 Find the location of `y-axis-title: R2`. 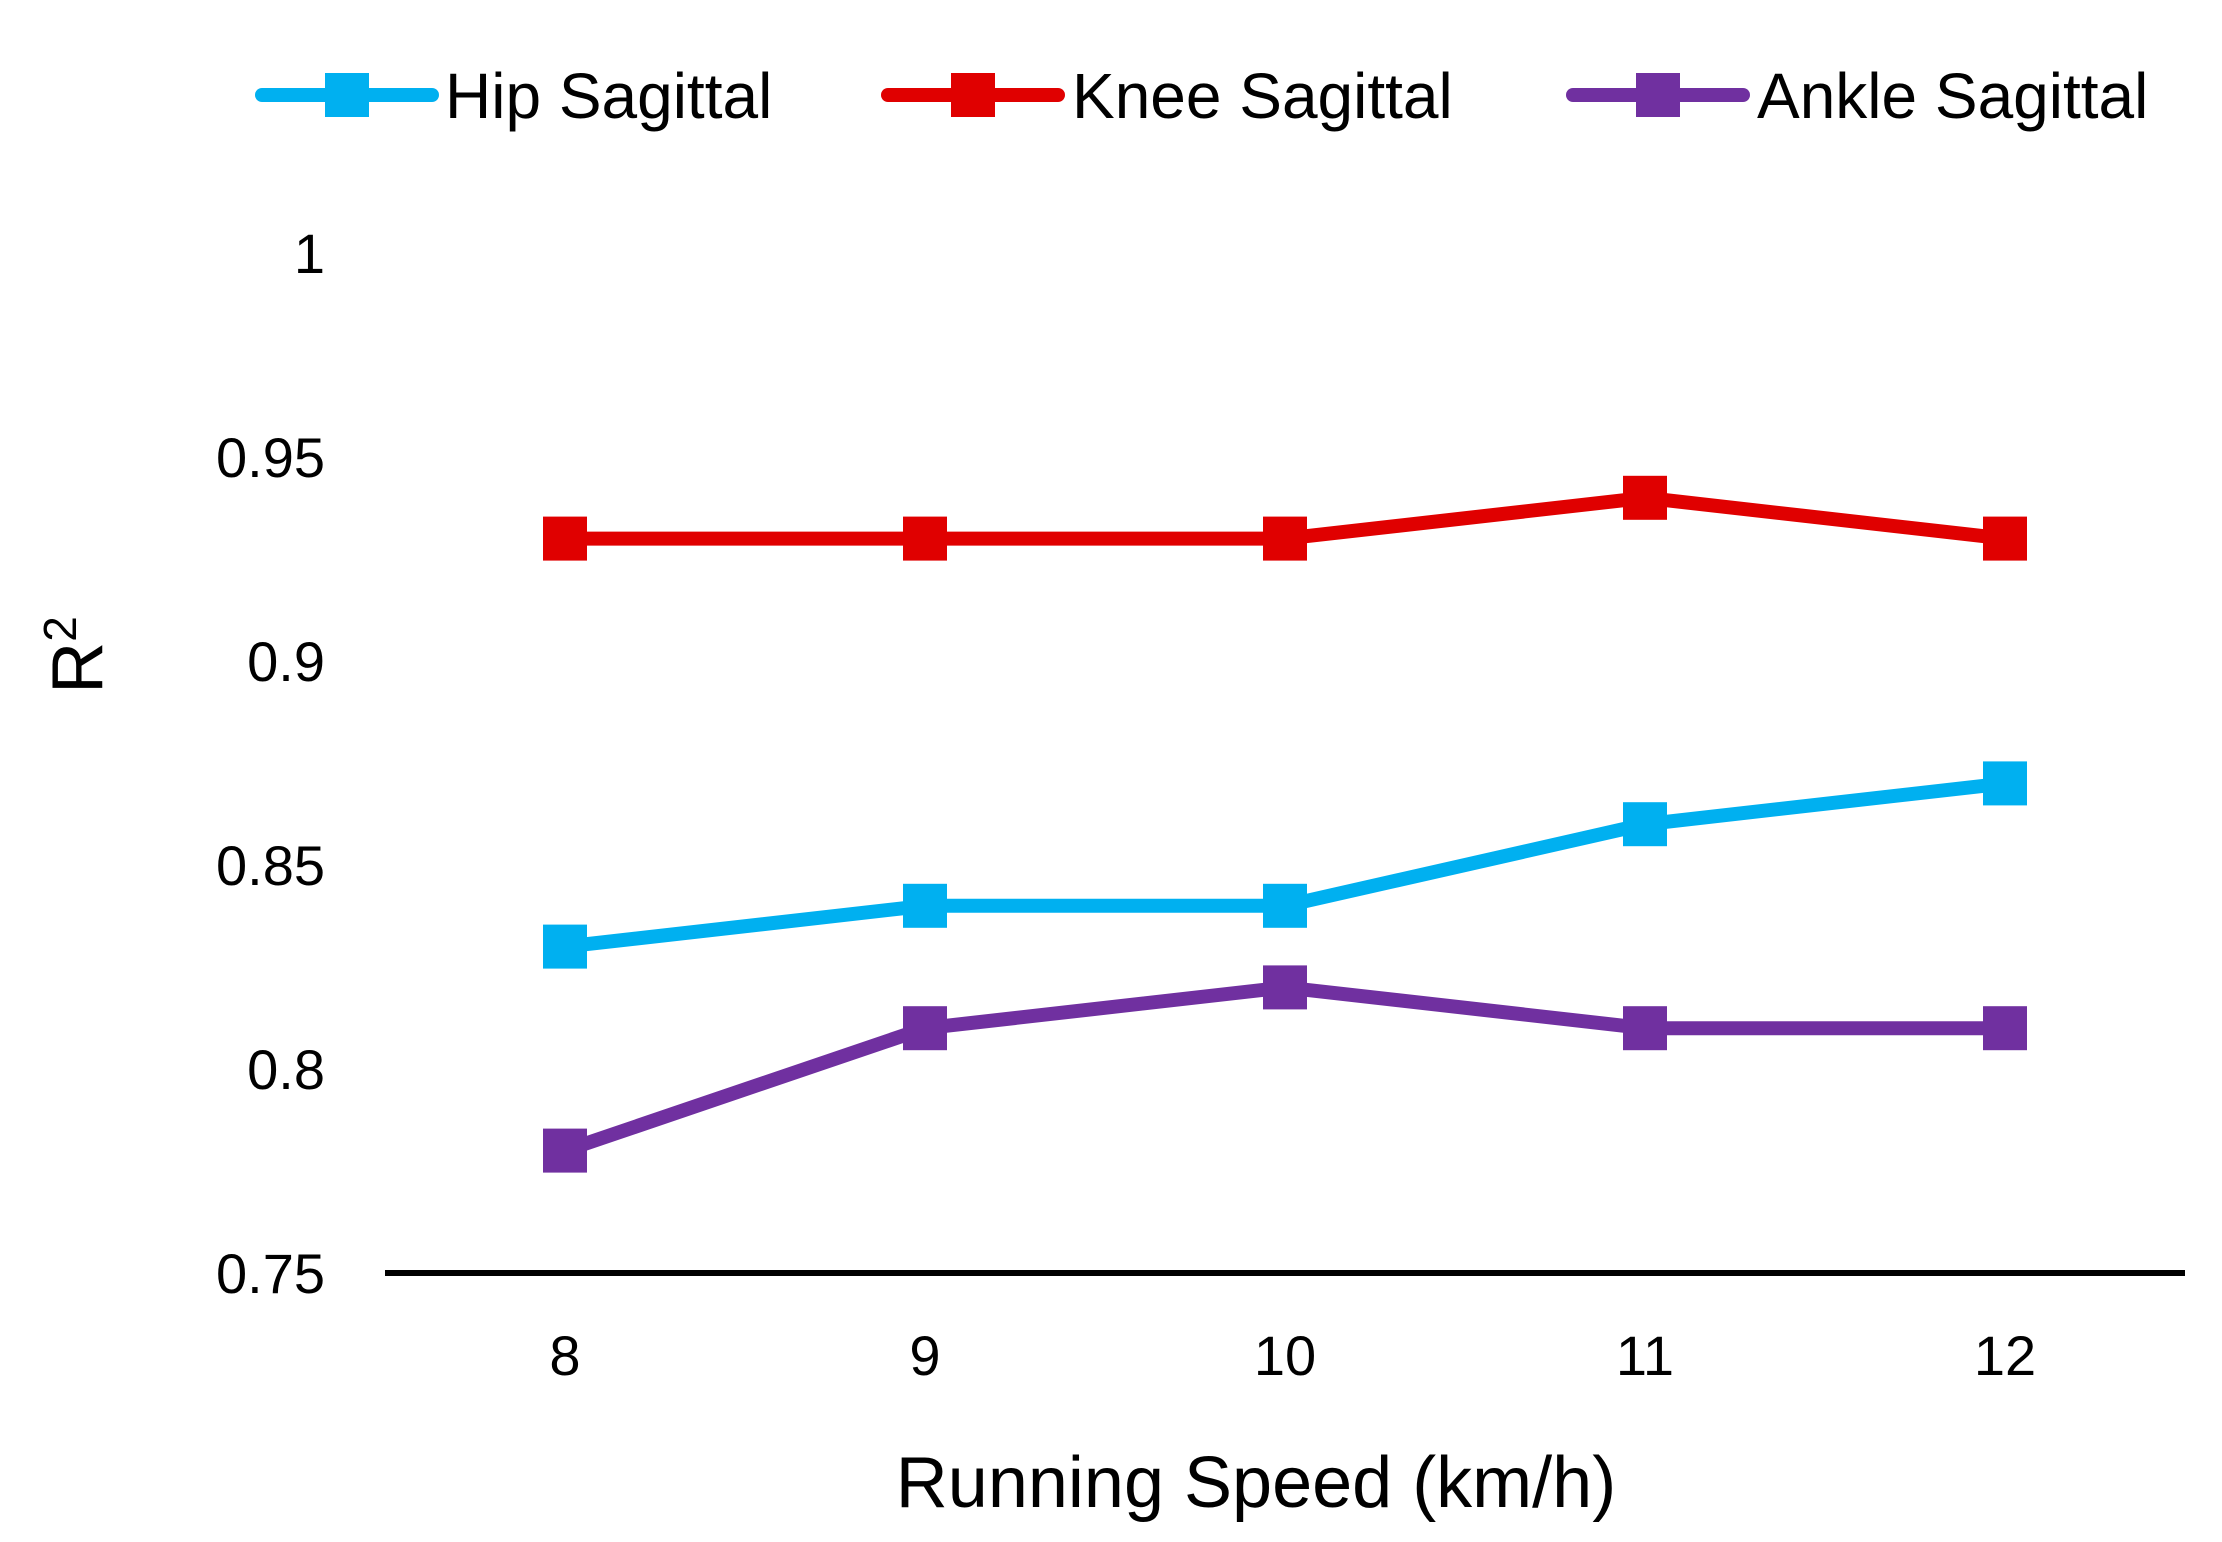

y-axis-title: R2 is located at coordinates (76, 655).